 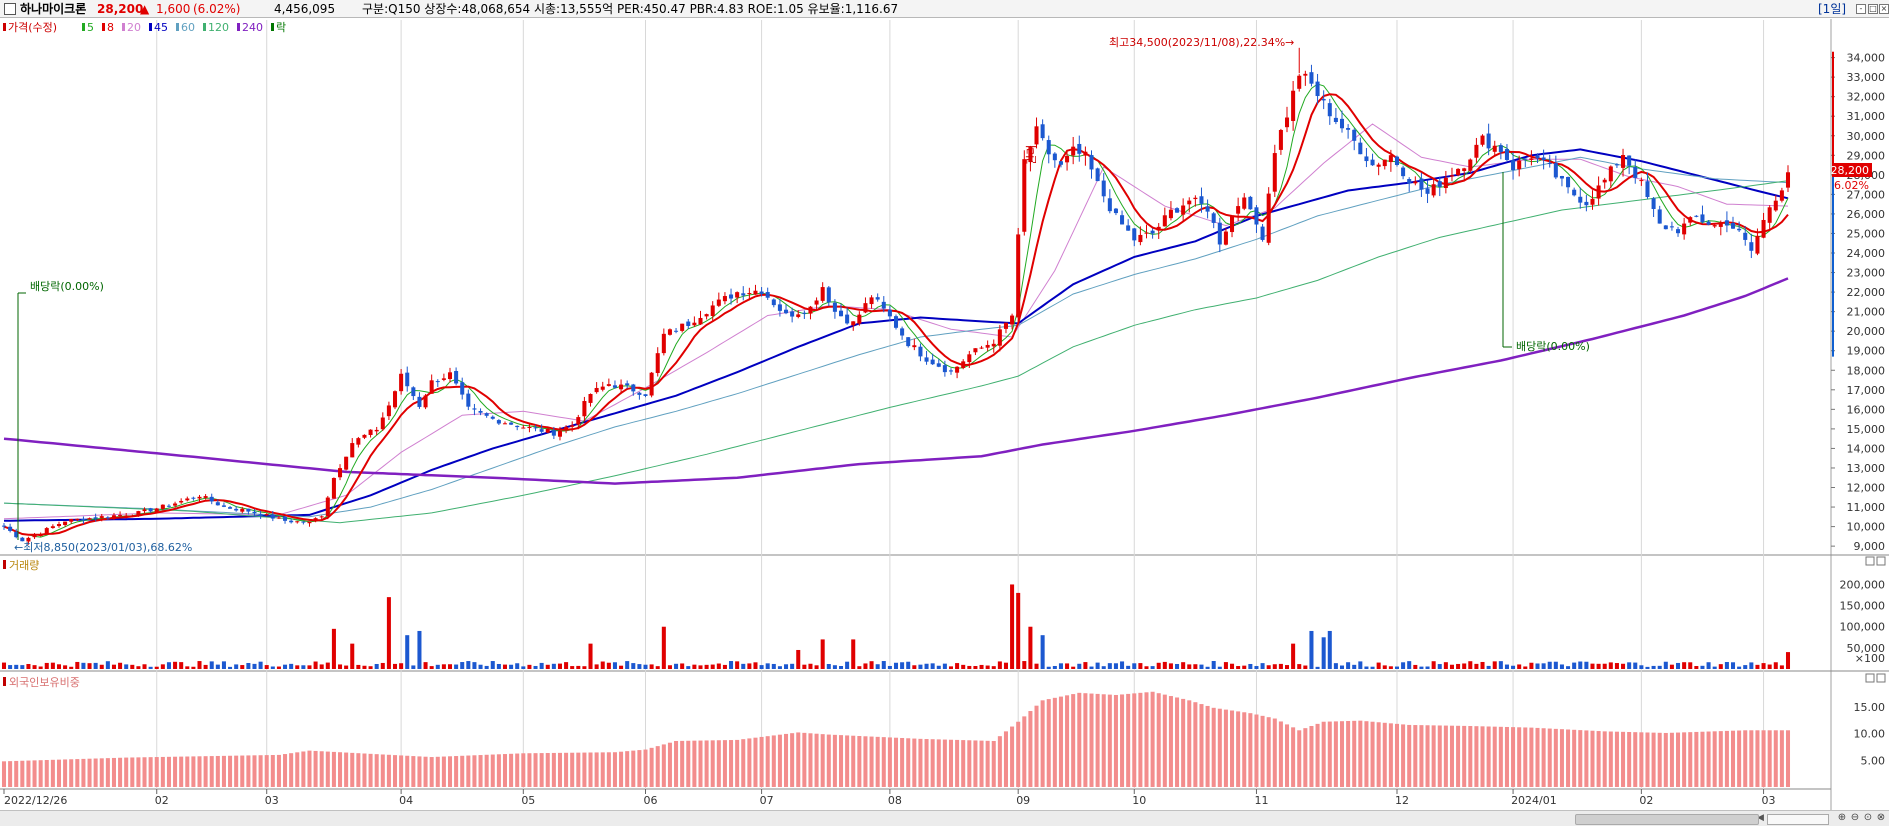 I want to click on volume-tick-label: 200,000, so click(x=1863, y=584).